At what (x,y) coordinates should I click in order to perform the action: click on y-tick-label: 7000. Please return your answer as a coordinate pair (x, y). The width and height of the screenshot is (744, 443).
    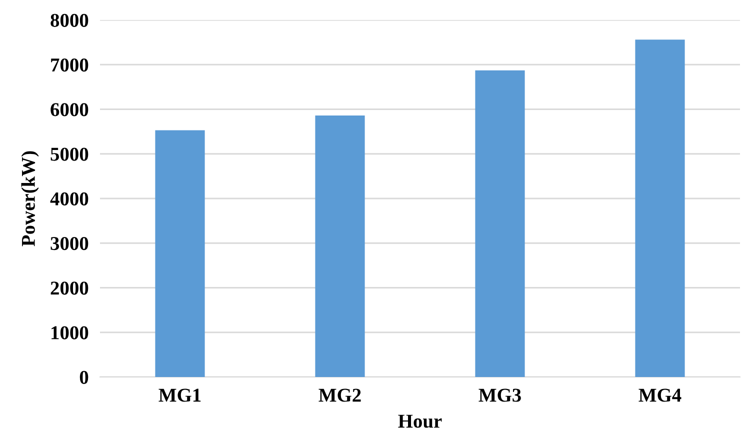
    Looking at the image, I should click on (69, 65).